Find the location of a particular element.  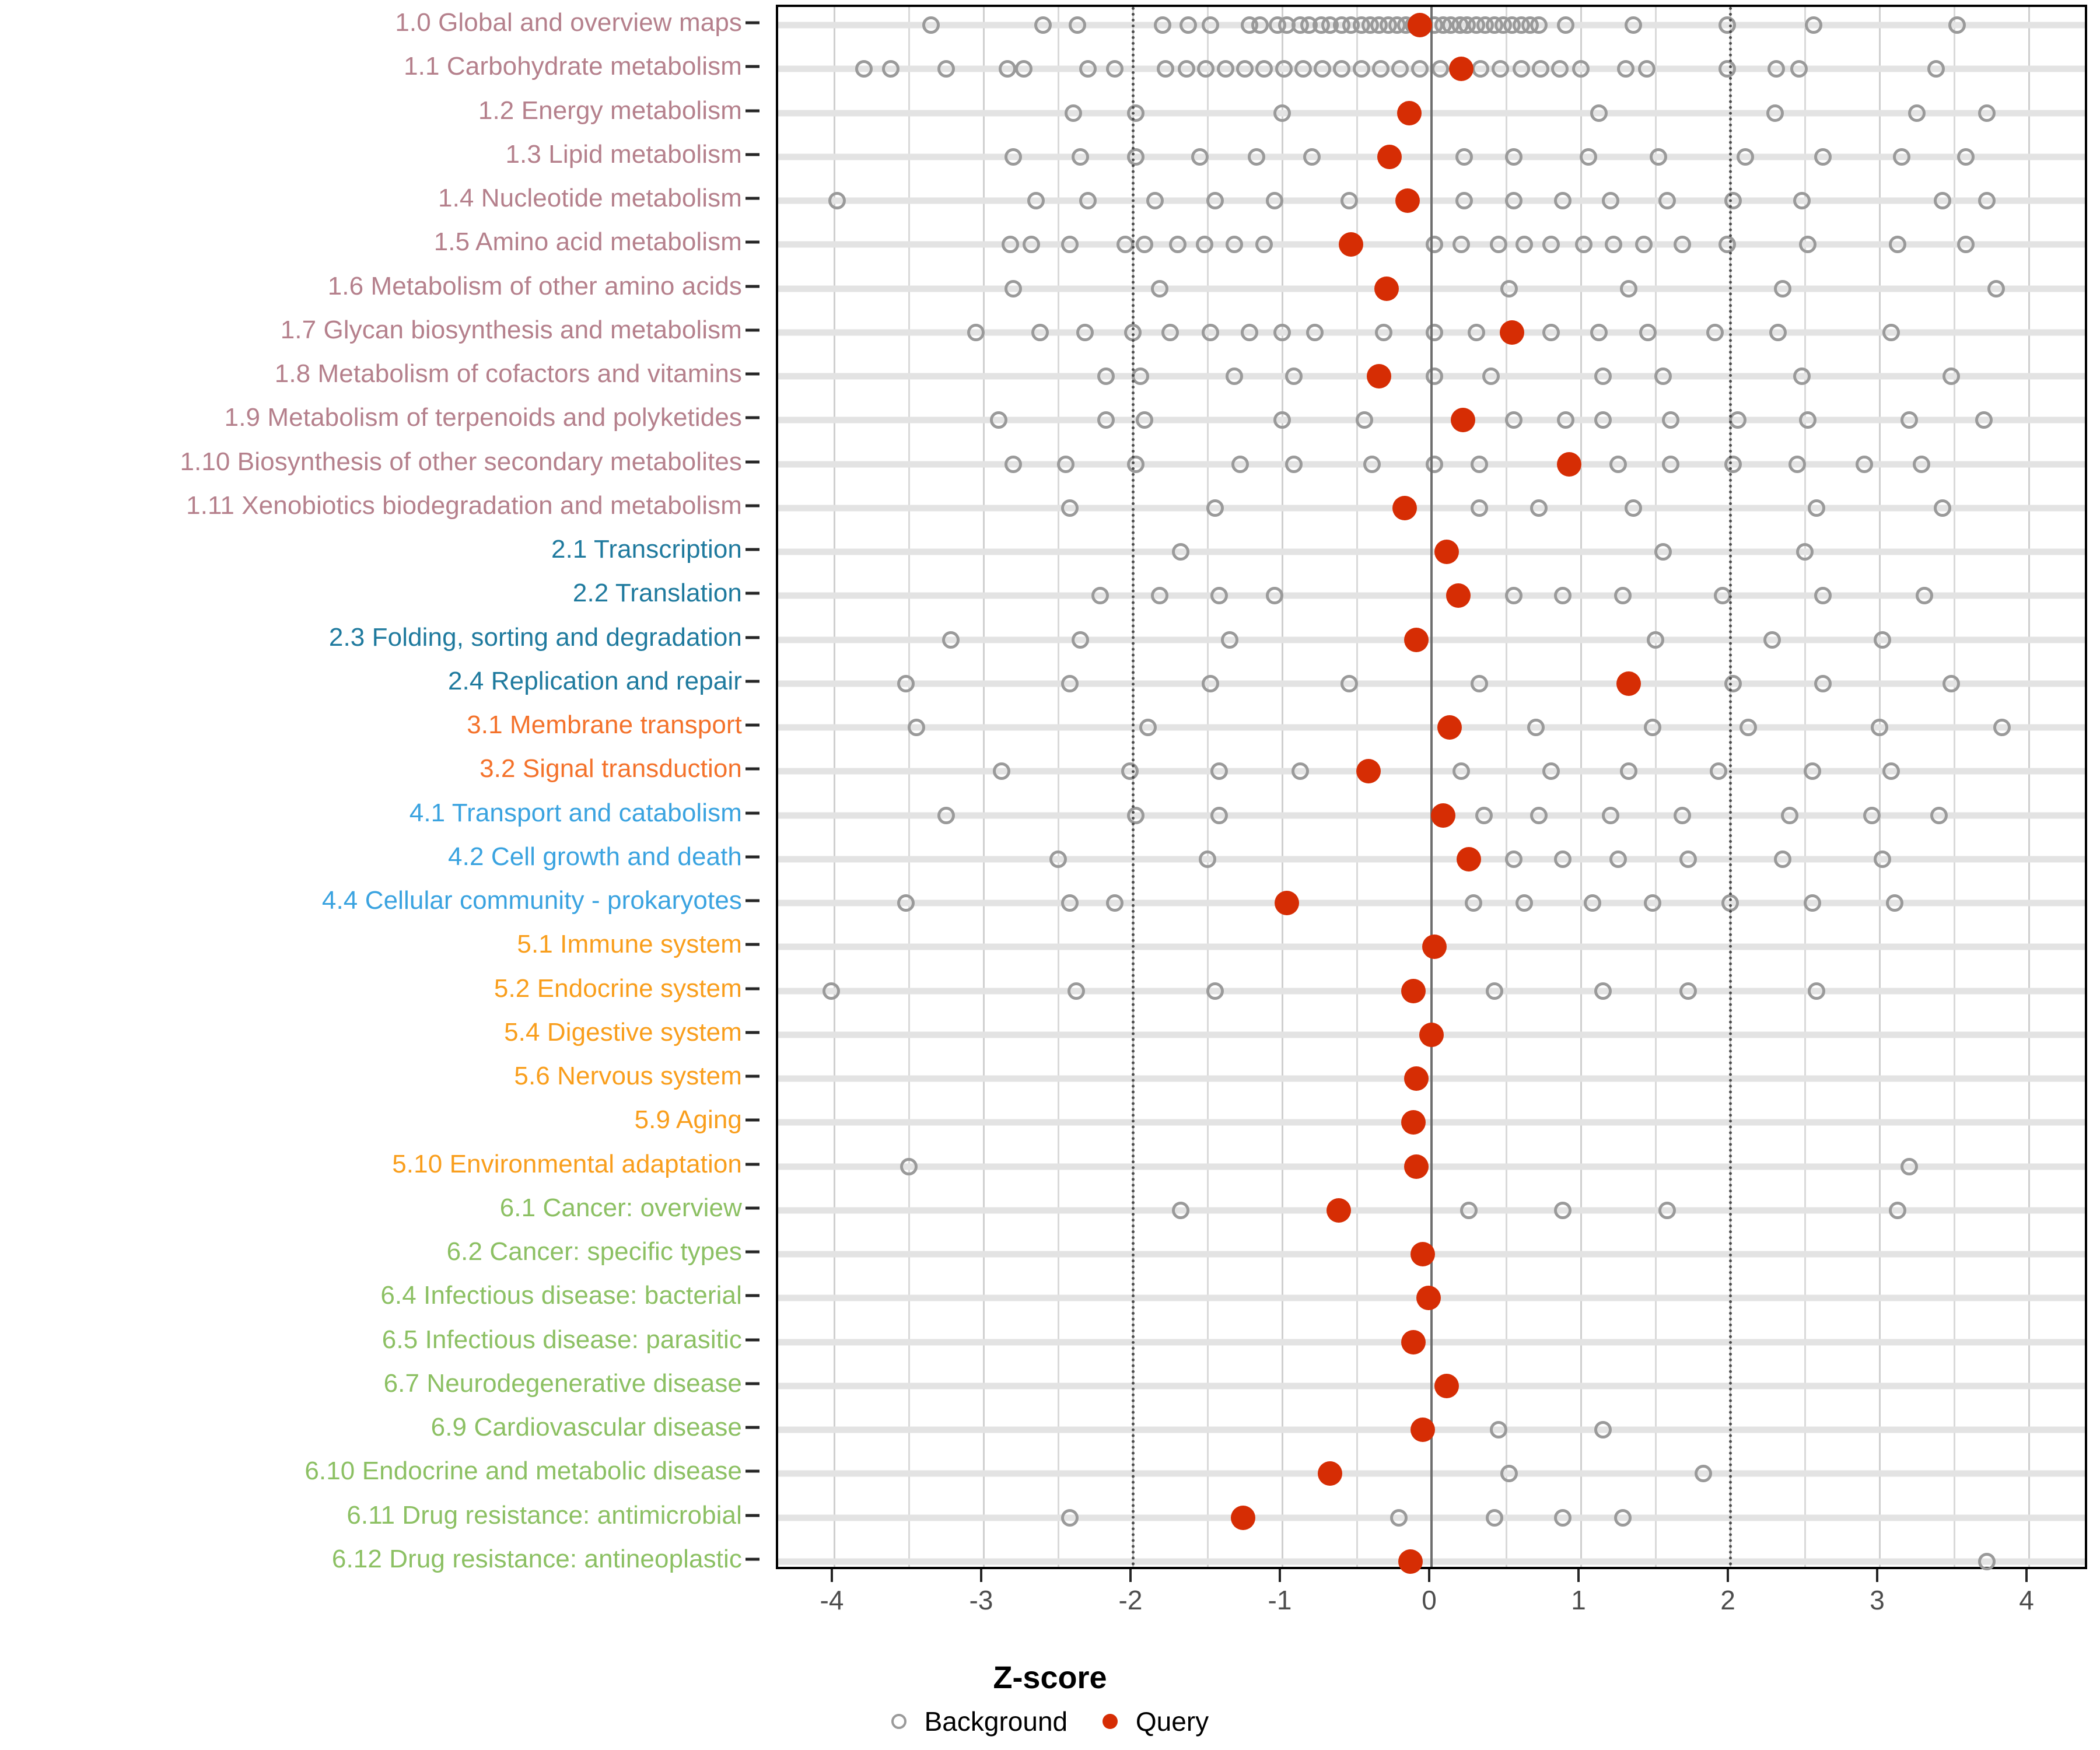

y-axis-label: 6.10 Endocrine and metabolic disease is located at coordinates (523, 1471).